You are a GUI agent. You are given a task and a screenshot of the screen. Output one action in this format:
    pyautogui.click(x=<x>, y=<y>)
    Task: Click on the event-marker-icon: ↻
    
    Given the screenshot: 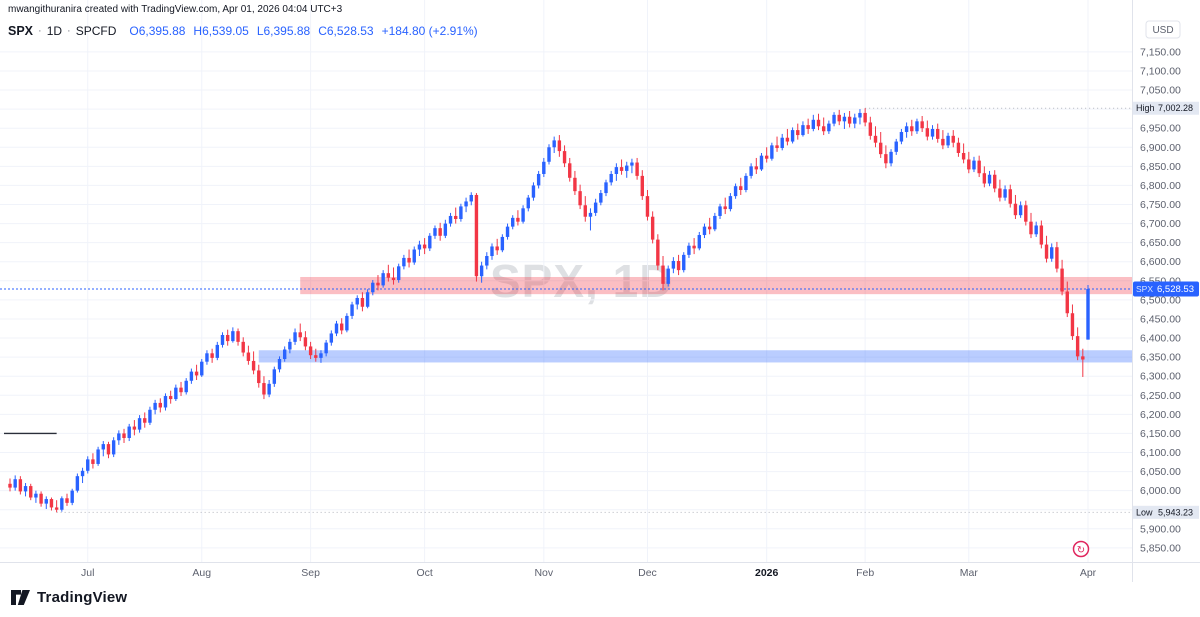 What is the action you would take?
    pyautogui.click(x=1081, y=549)
    